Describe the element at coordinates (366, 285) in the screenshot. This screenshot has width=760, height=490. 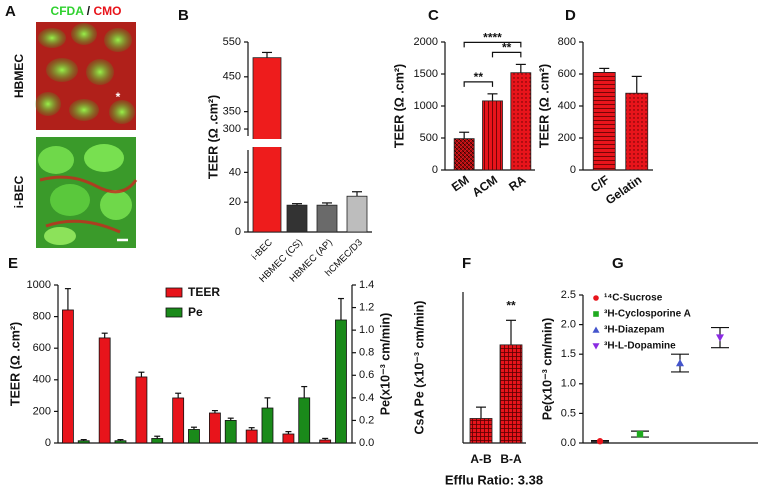
I see `y-tick-label: 1.4` at that location.